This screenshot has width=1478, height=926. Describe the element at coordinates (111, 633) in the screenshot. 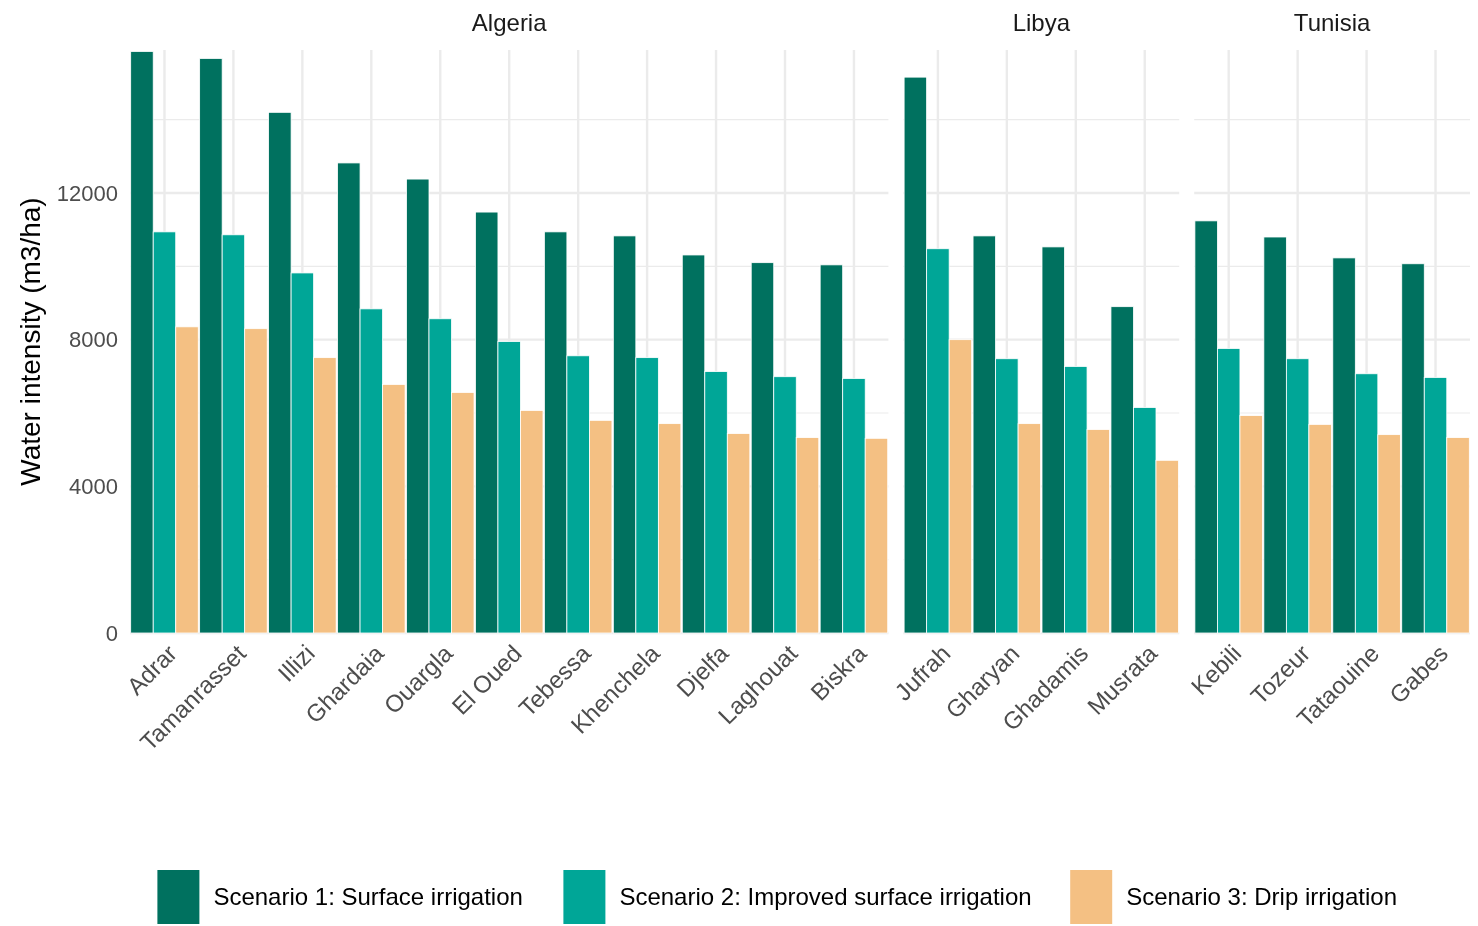

I see `y-tick-label: 0` at that location.